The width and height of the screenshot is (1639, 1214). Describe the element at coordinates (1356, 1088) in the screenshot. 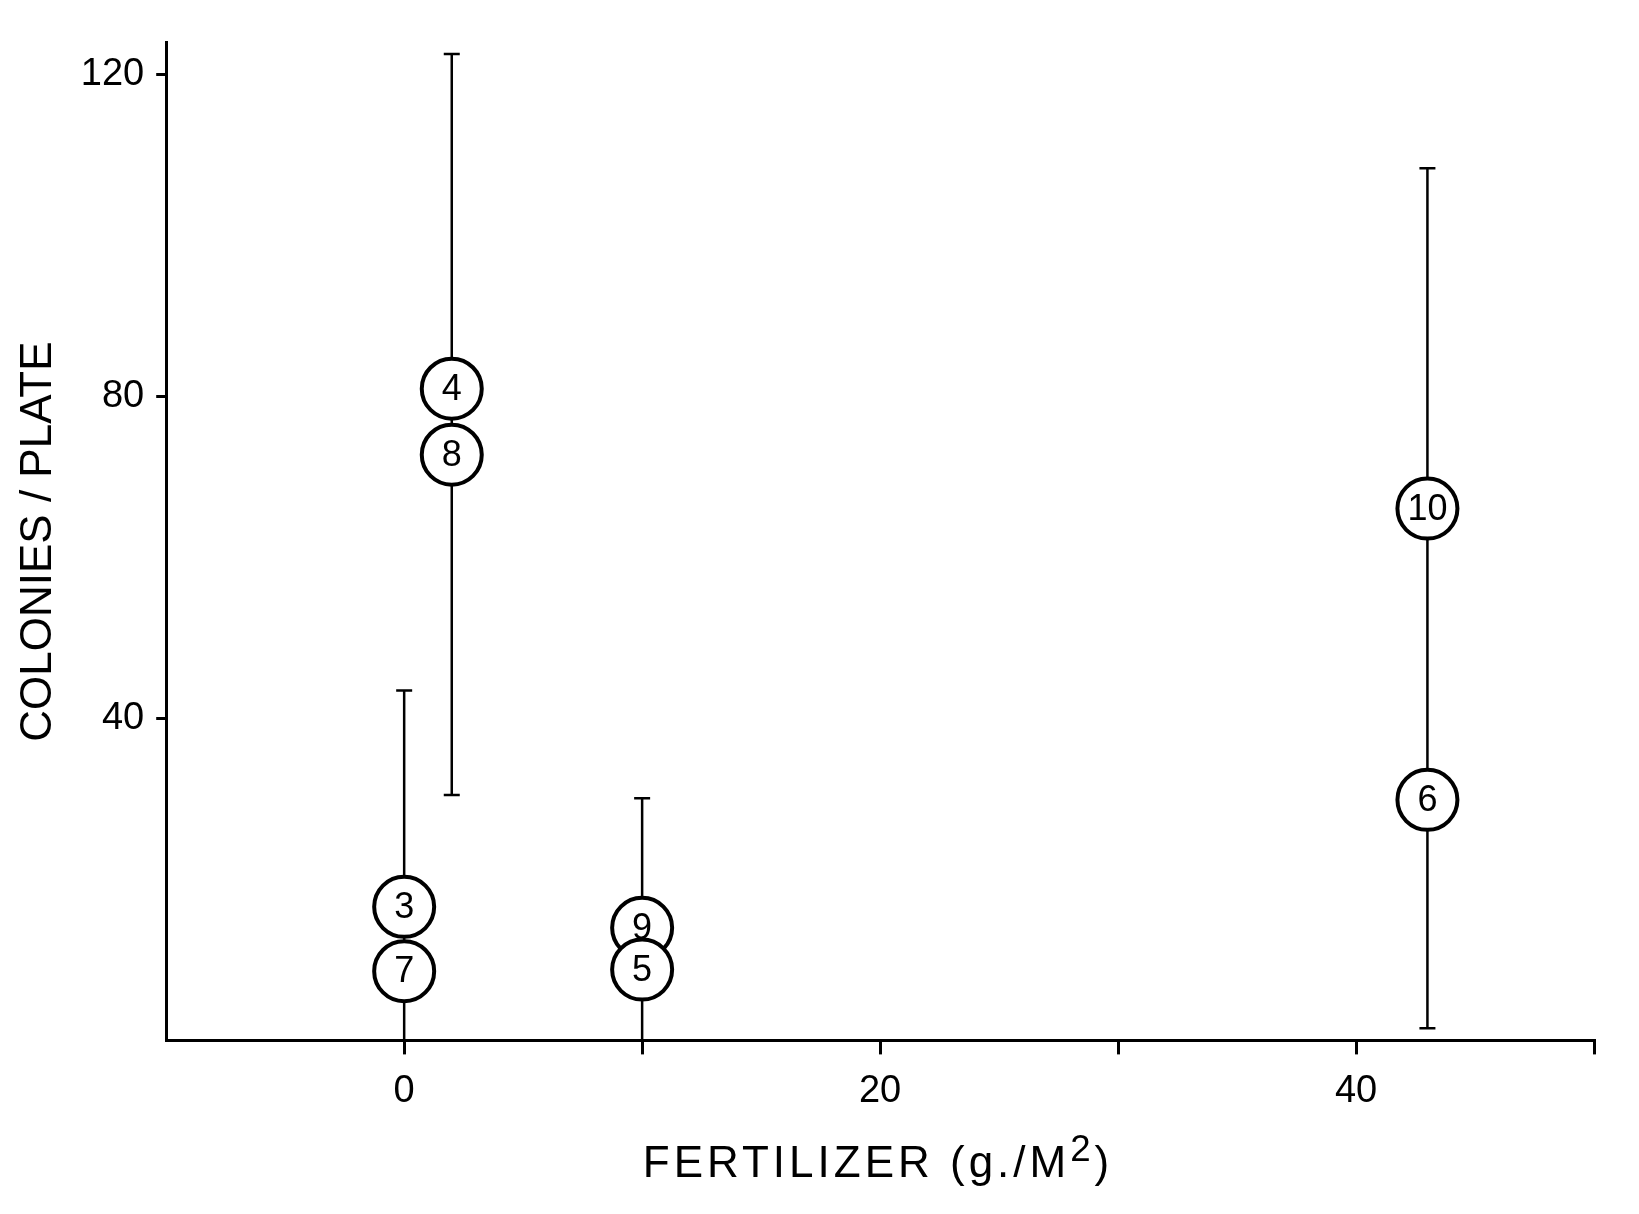

I see `x-tick-label: 40` at that location.